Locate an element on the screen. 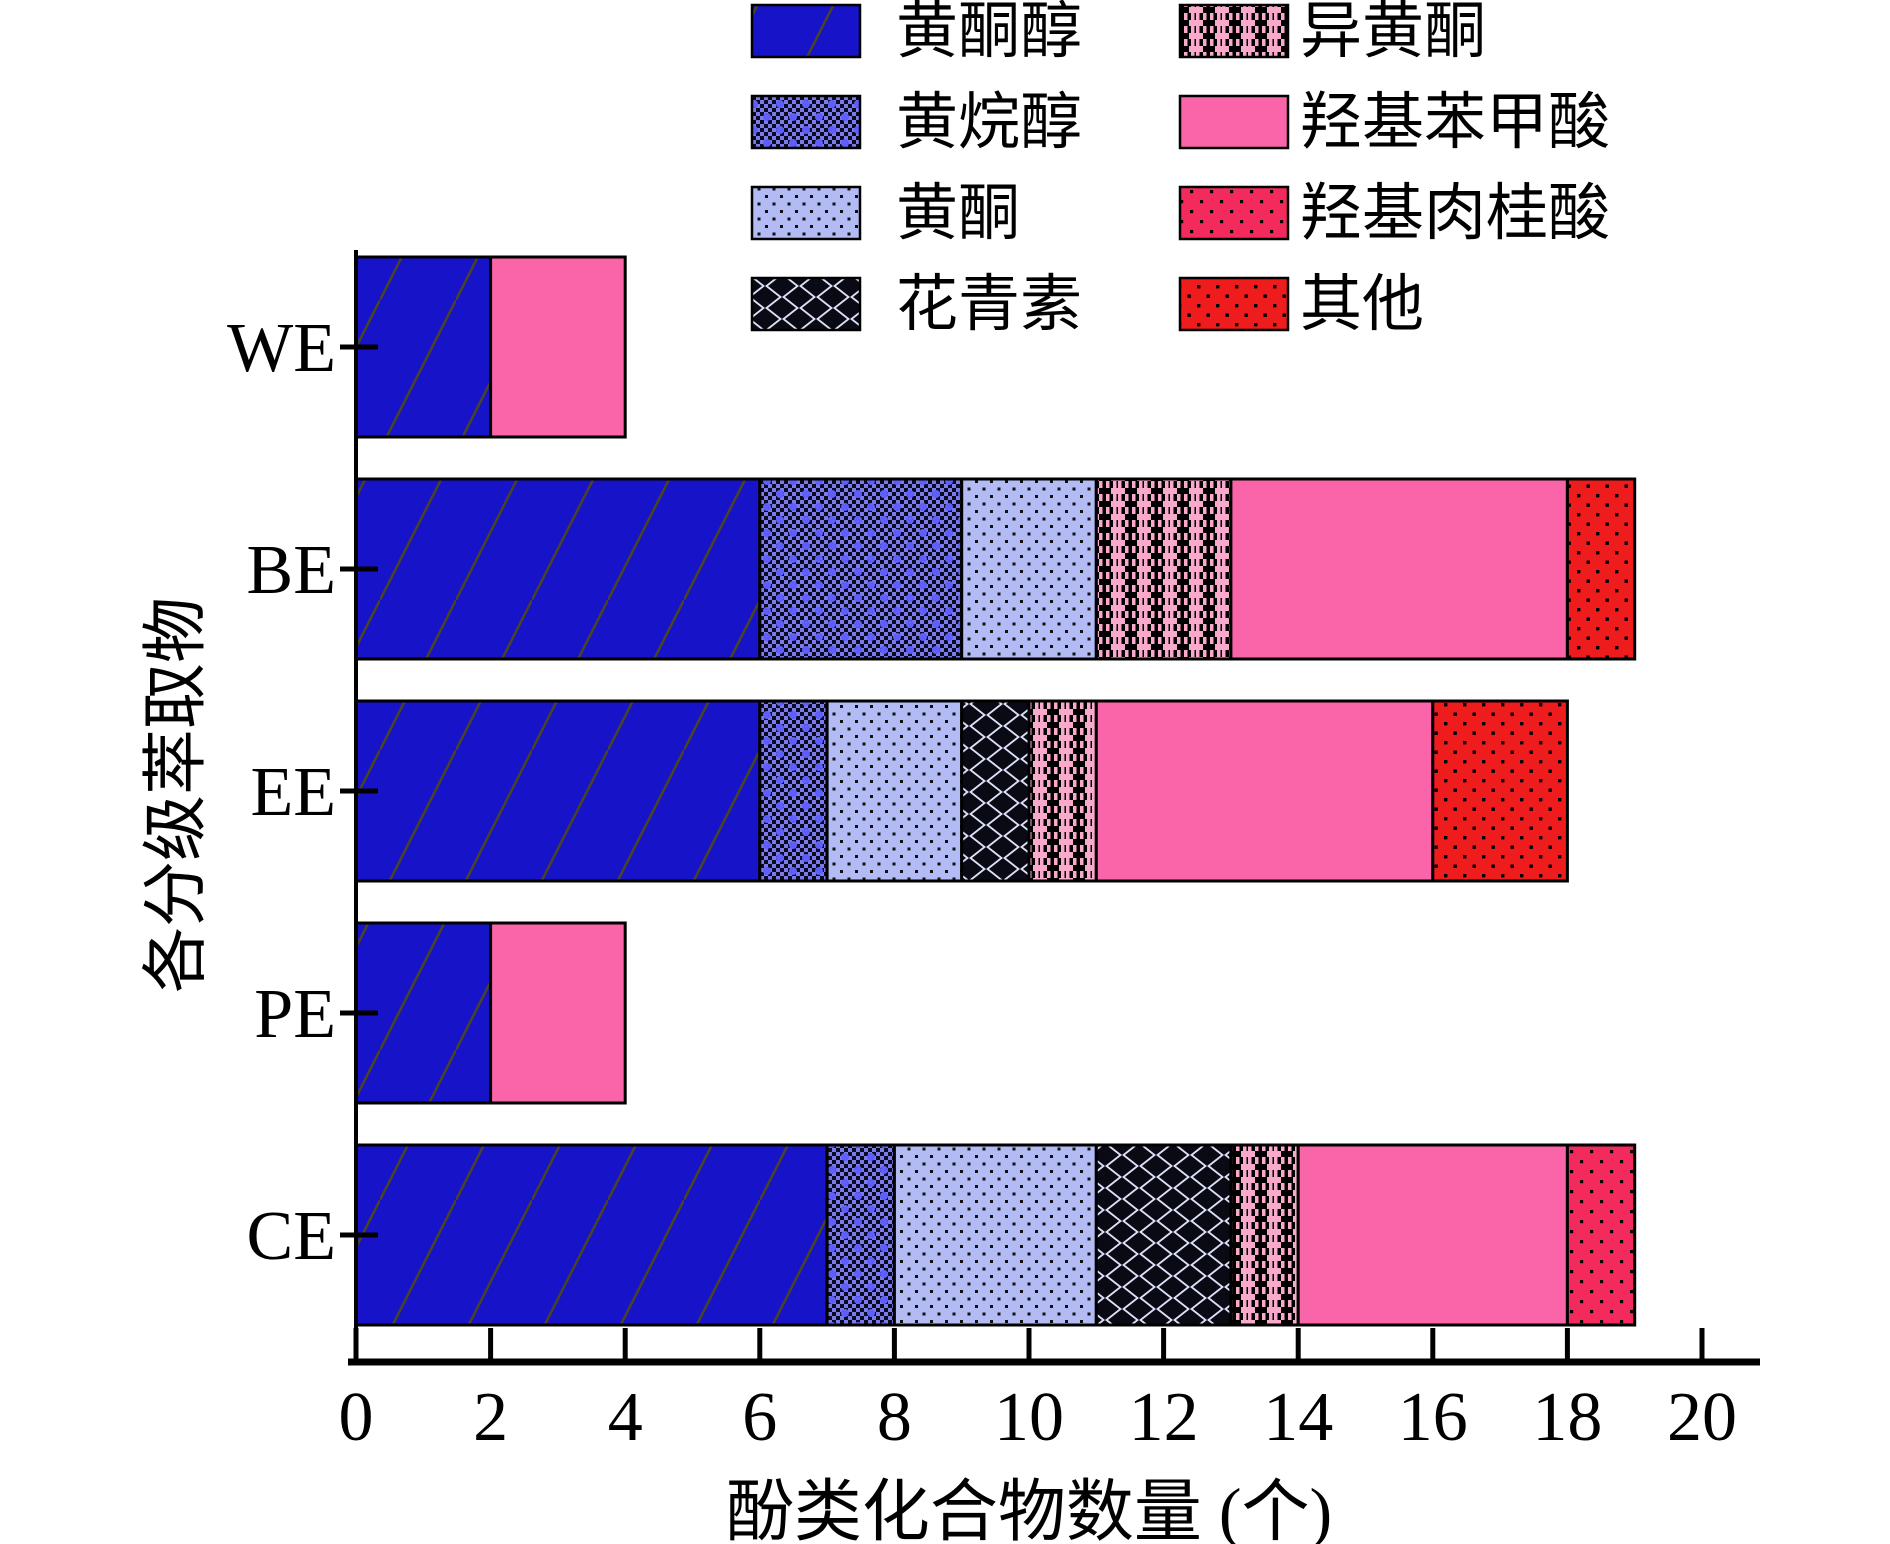  x-tick-label-2: 2 is located at coordinates (490, 1417).